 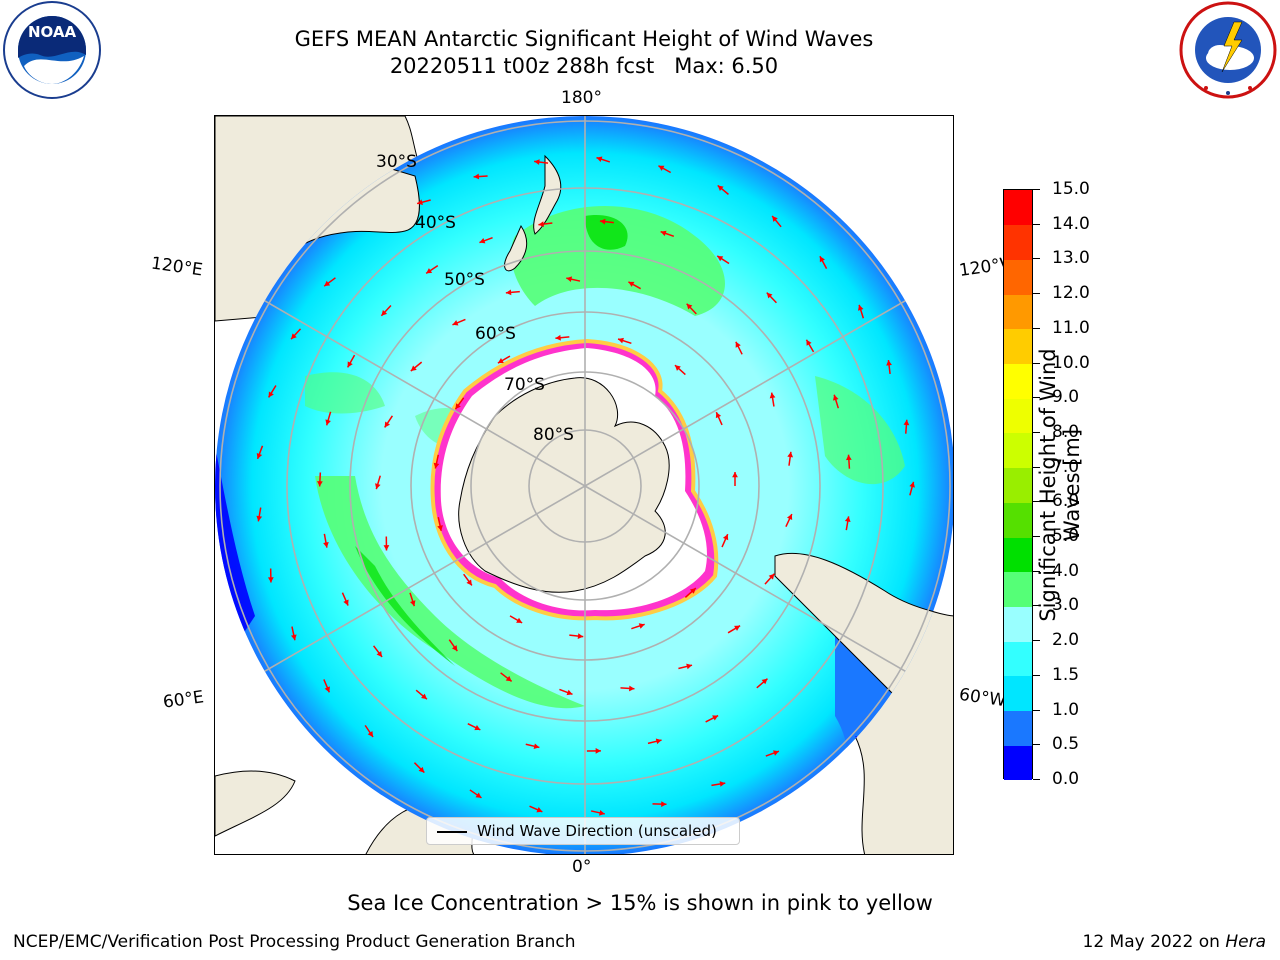 I want to click on nws-logo, so click(x=1228, y=50).